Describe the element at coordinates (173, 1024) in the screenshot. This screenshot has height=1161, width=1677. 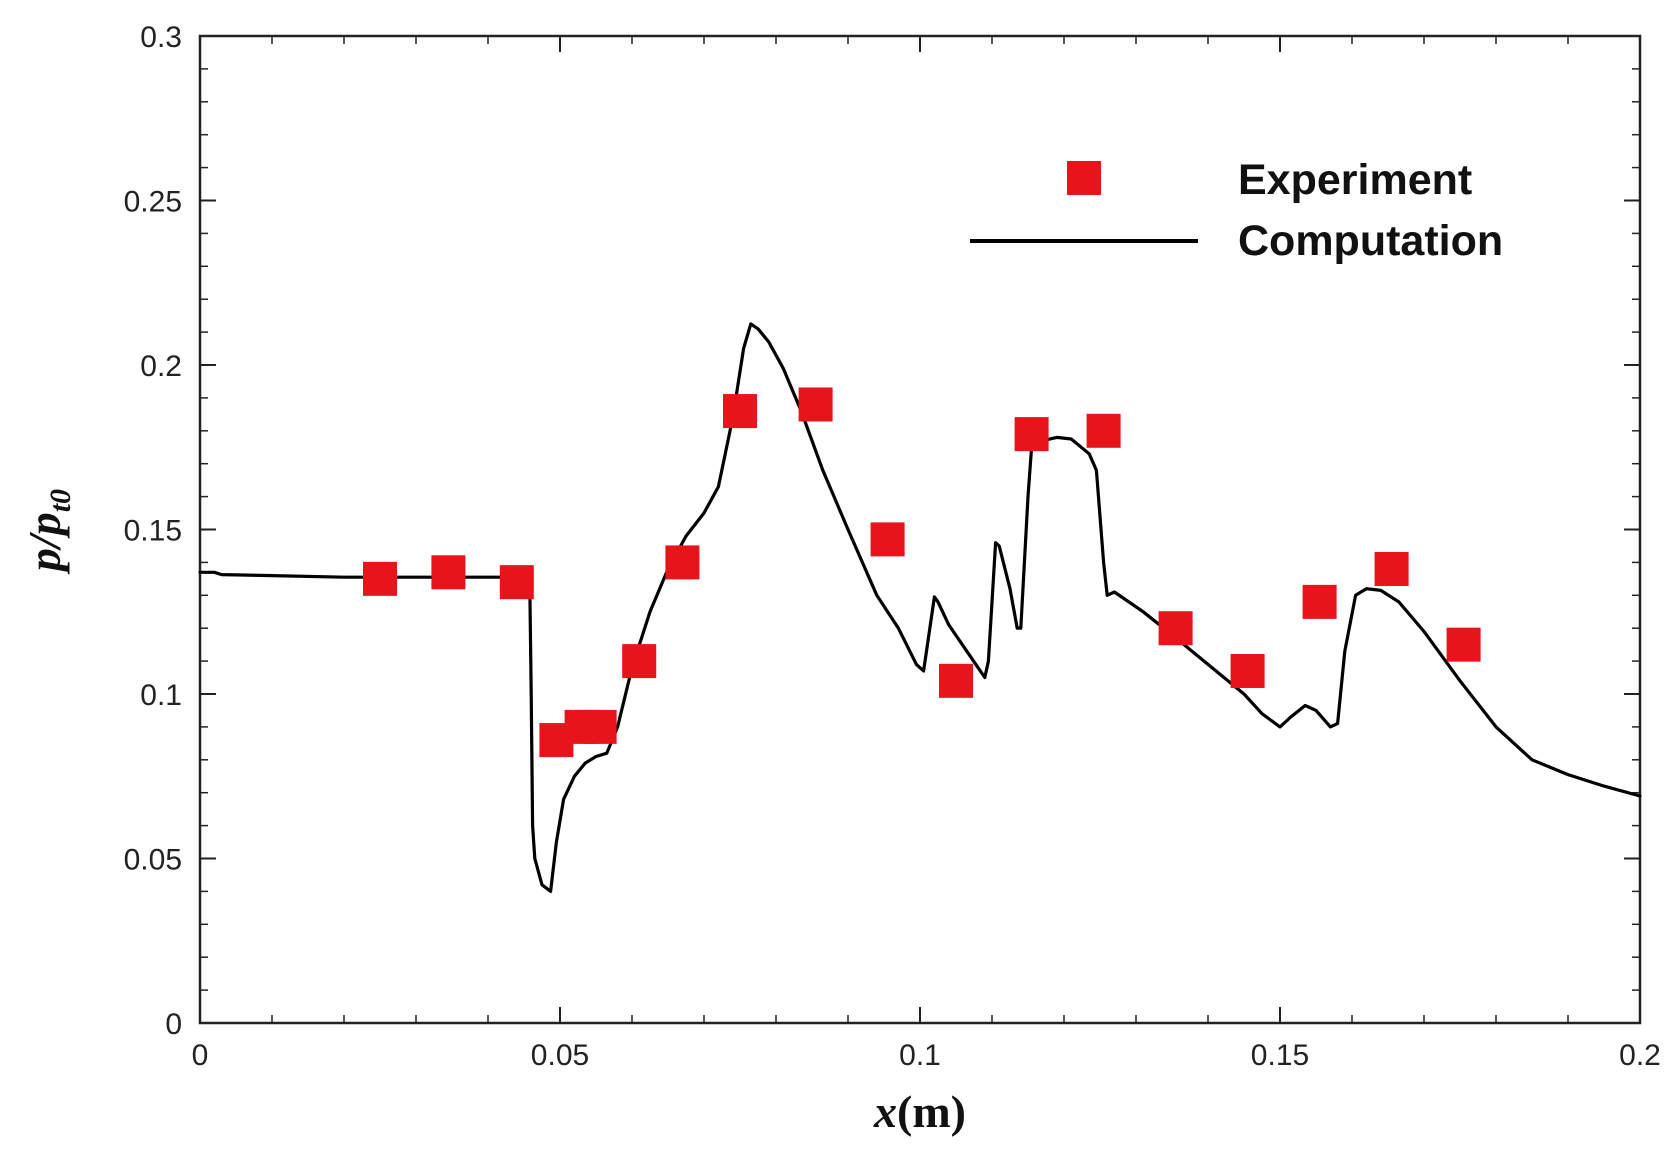
I see `y-tick-label: 0` at that location.